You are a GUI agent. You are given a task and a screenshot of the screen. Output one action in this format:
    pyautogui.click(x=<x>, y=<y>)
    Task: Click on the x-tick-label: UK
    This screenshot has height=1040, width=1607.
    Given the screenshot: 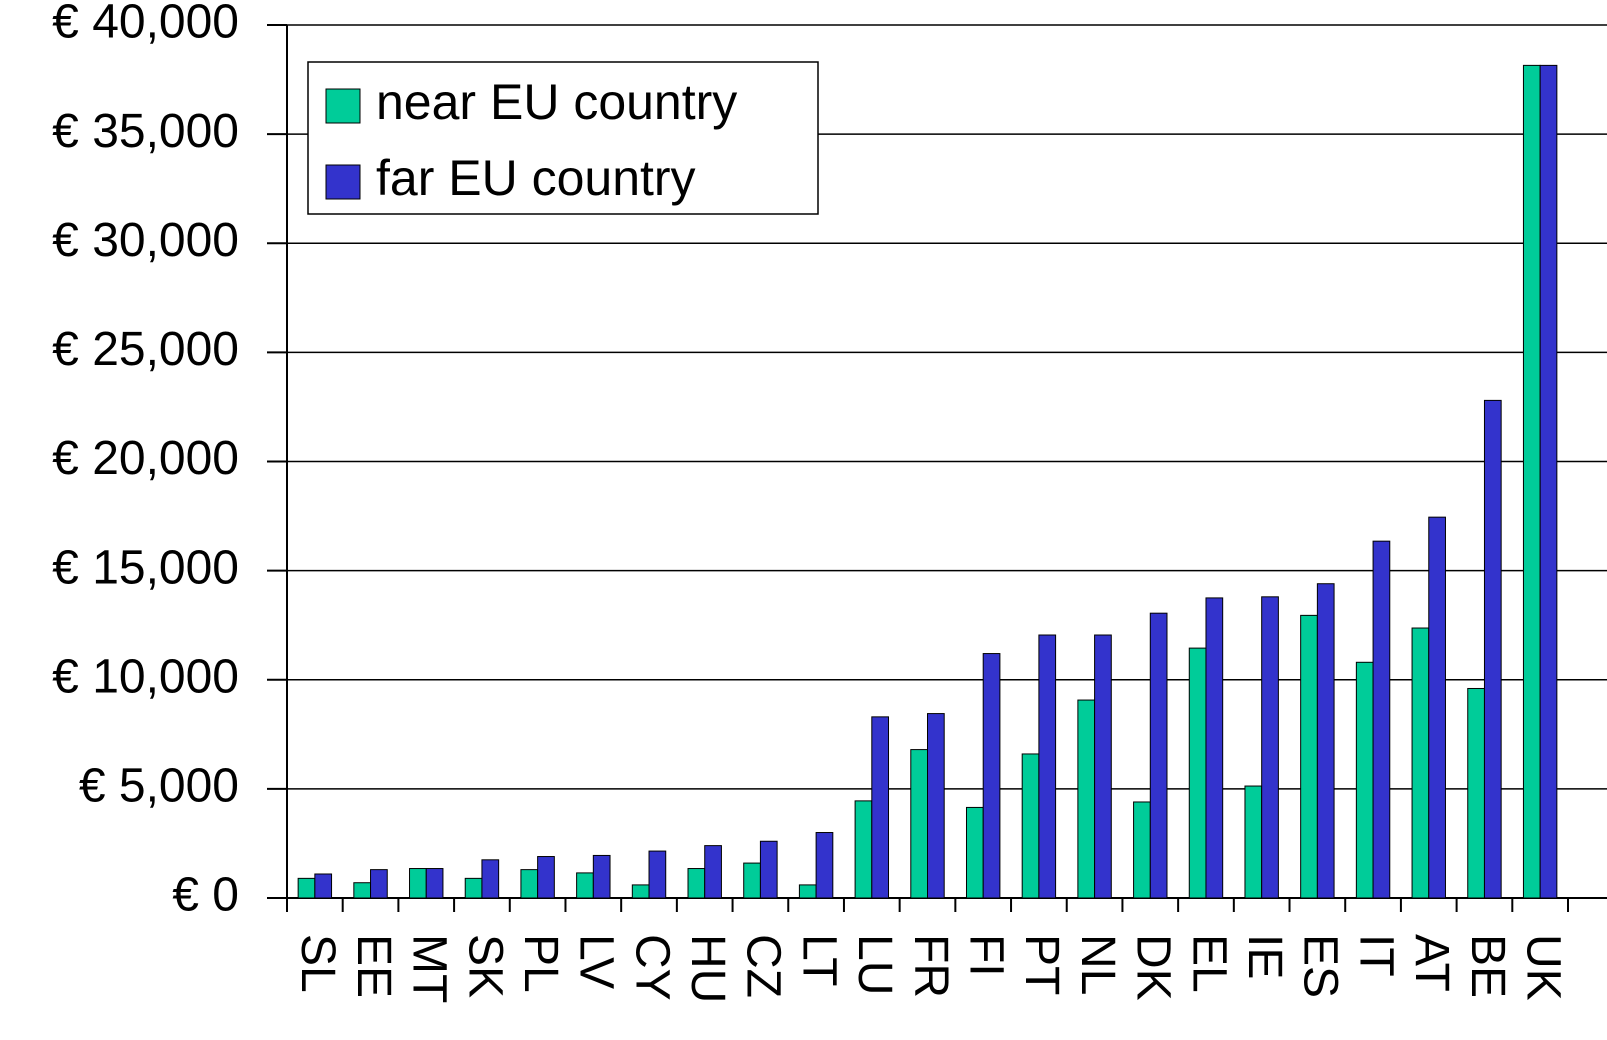 What is the action you would take?
    pyautogui.click(x=1542, y=967)
    